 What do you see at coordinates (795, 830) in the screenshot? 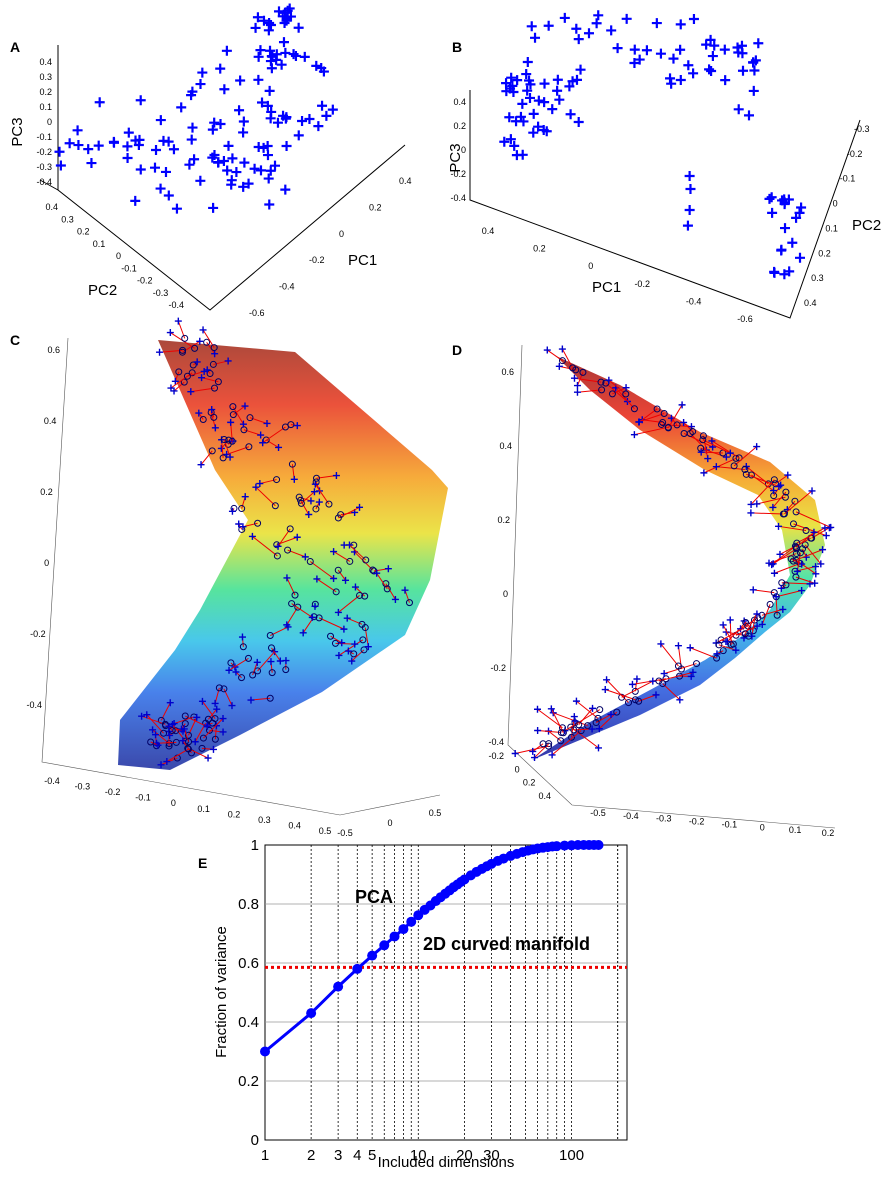
I see `x-tick-label: 0.1` at bounding box center [795, 830].